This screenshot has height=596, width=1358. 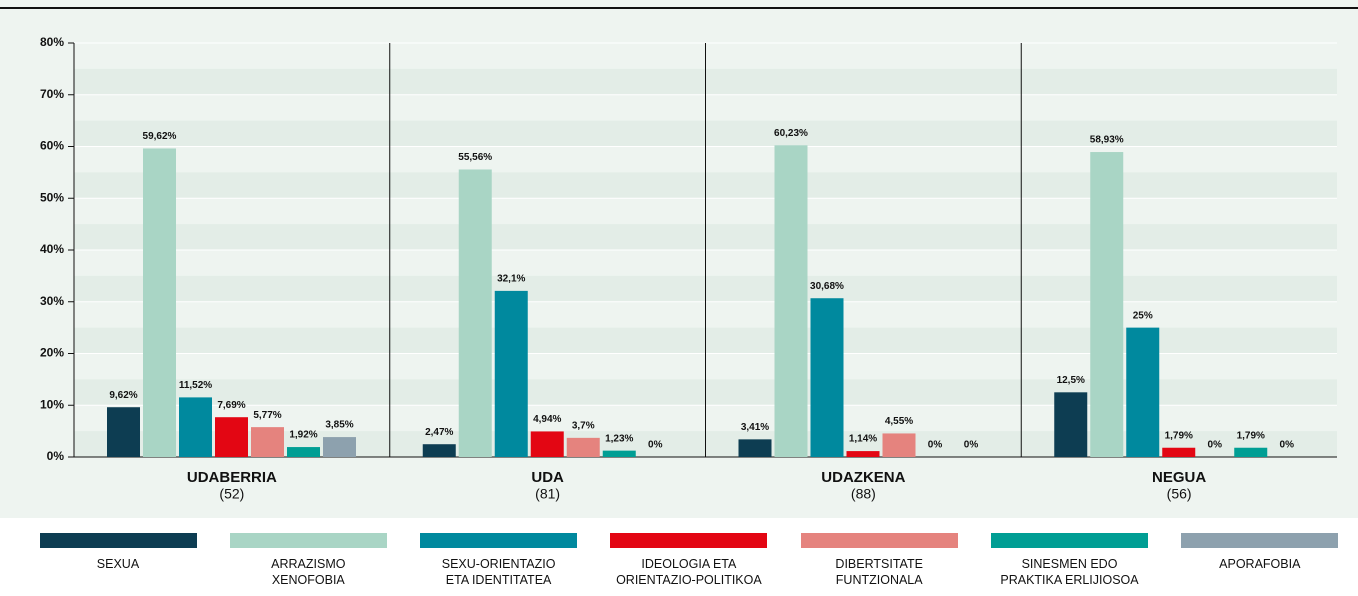 What do you see at coordinates (619, 438) in the screenshot?
I see `value-label: 1,23%` at bounding box center [619, 438].